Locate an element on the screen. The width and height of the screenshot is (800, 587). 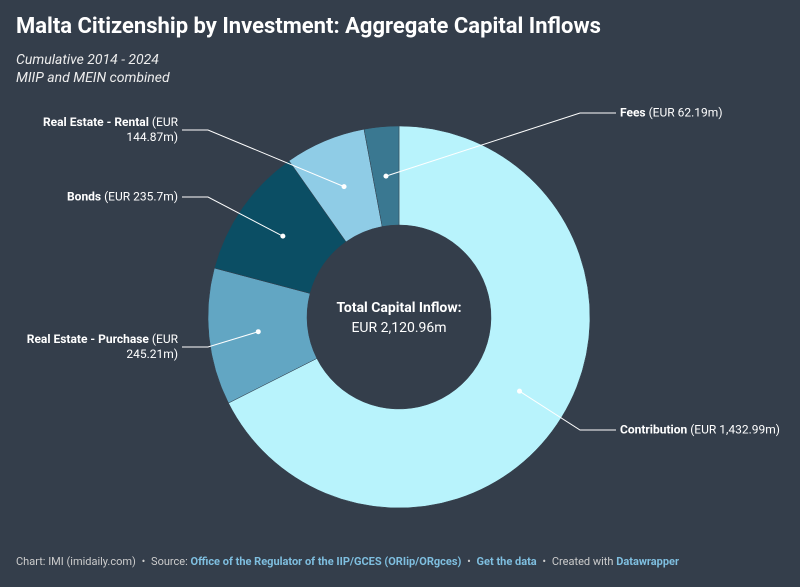
center-title: Total Capital Inflow: is located at coordinates (399, 308).